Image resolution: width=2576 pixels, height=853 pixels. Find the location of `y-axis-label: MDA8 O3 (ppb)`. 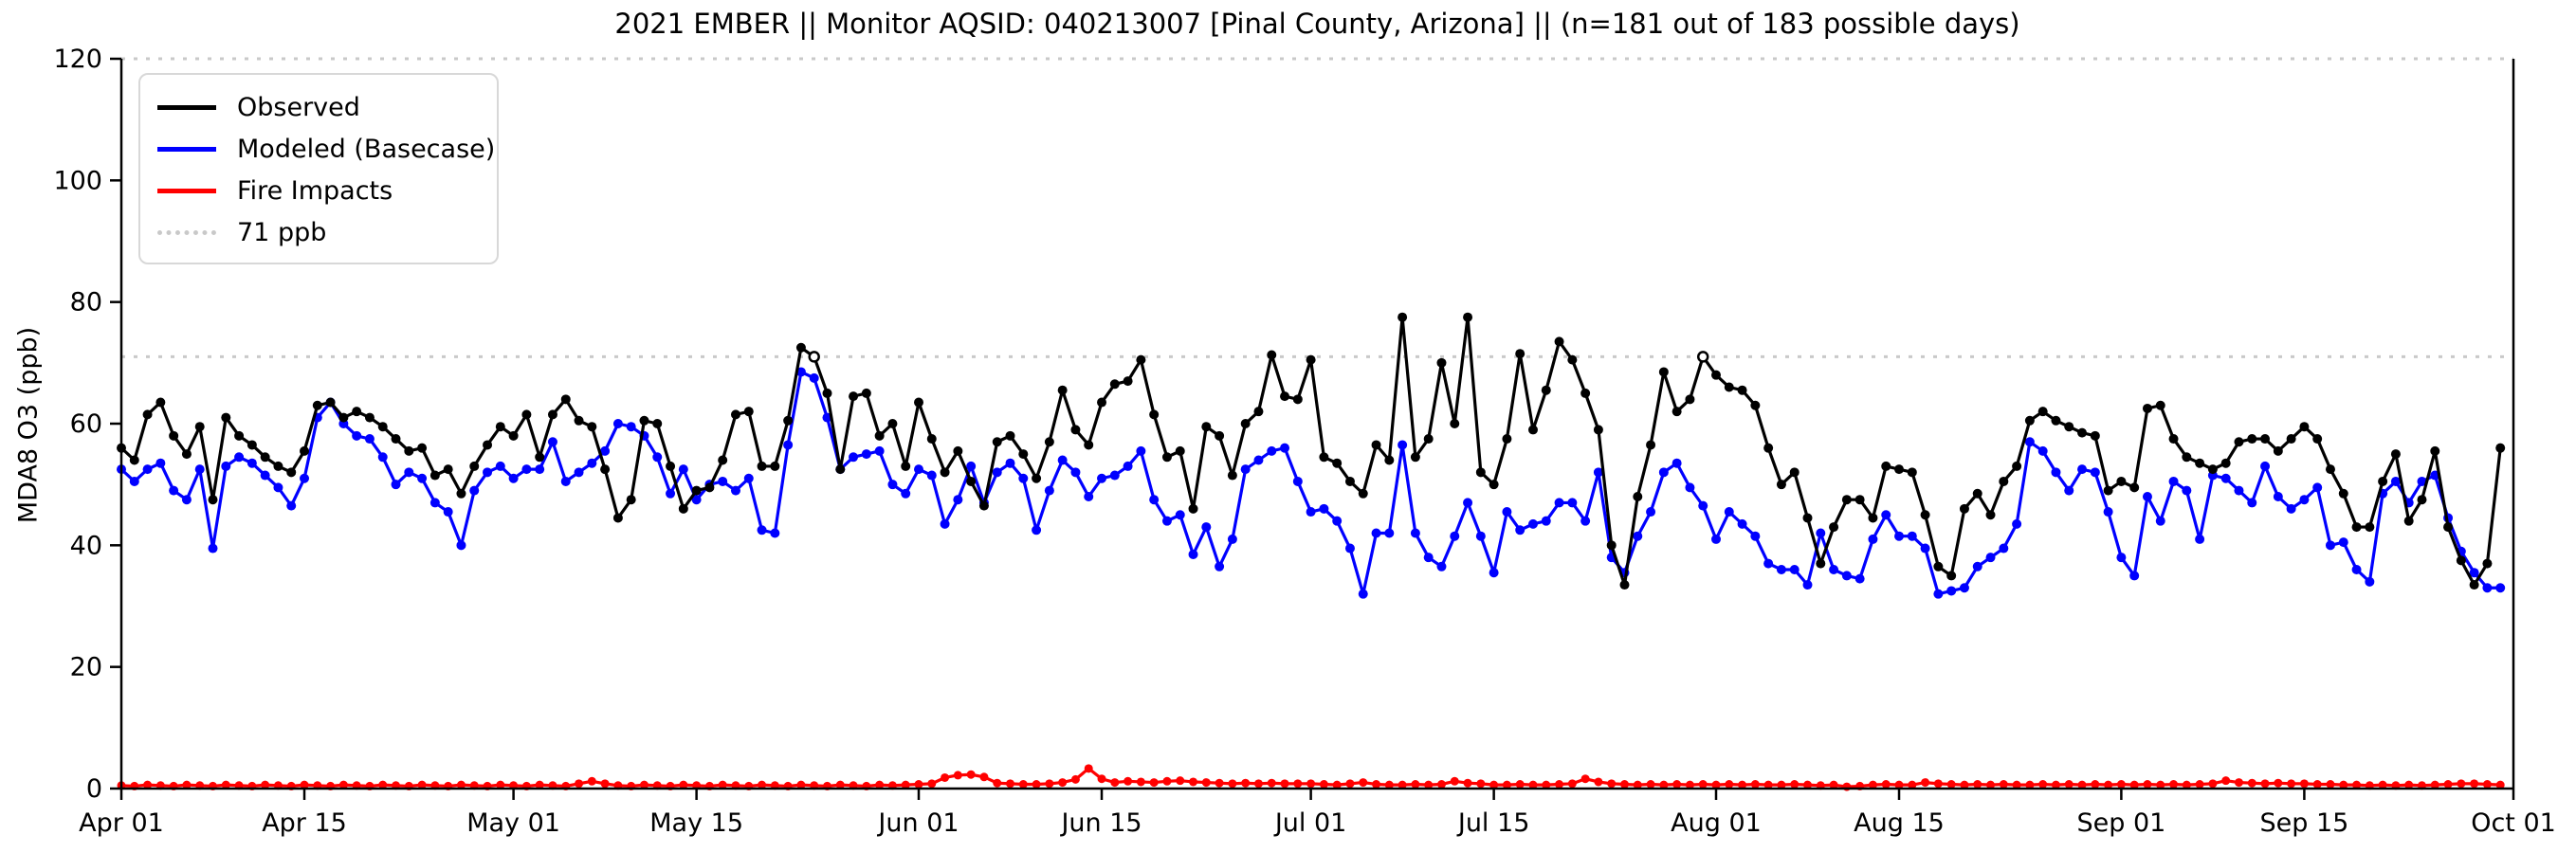

y-axis-label: MDA8 O3 (ppb) is located at coordinates (28, 425).